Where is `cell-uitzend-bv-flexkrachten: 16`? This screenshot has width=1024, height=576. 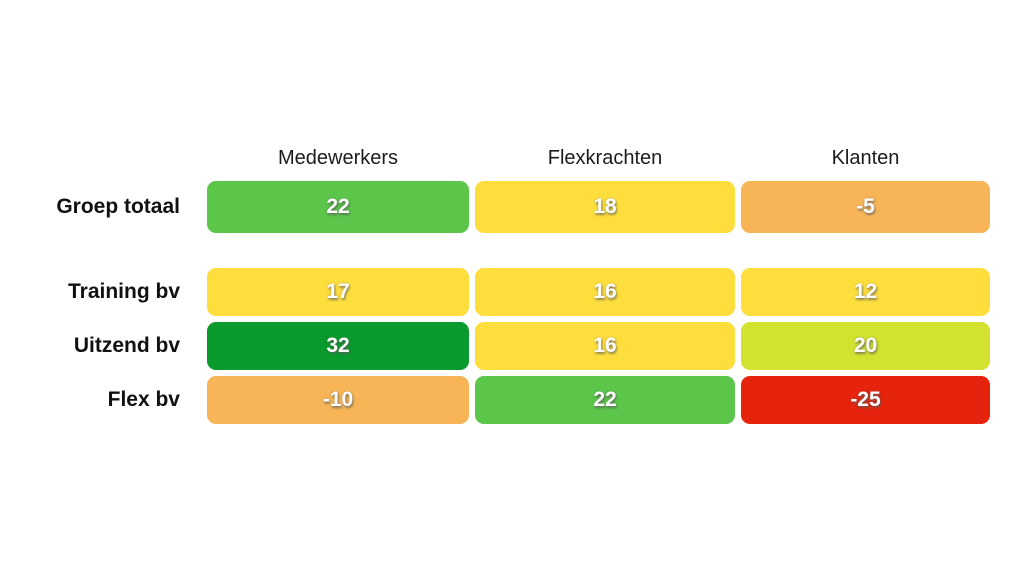
cell-uitzend-bv-flexkrachten: 16 is located at coordinates (605, 346).